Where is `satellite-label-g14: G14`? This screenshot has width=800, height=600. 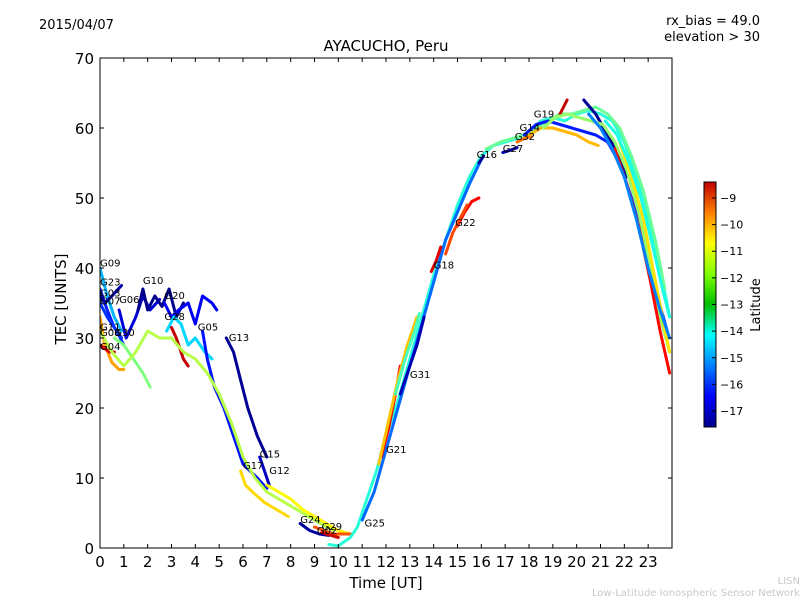
satellite-label-g14: G14 is located at coordinates (529, 128).